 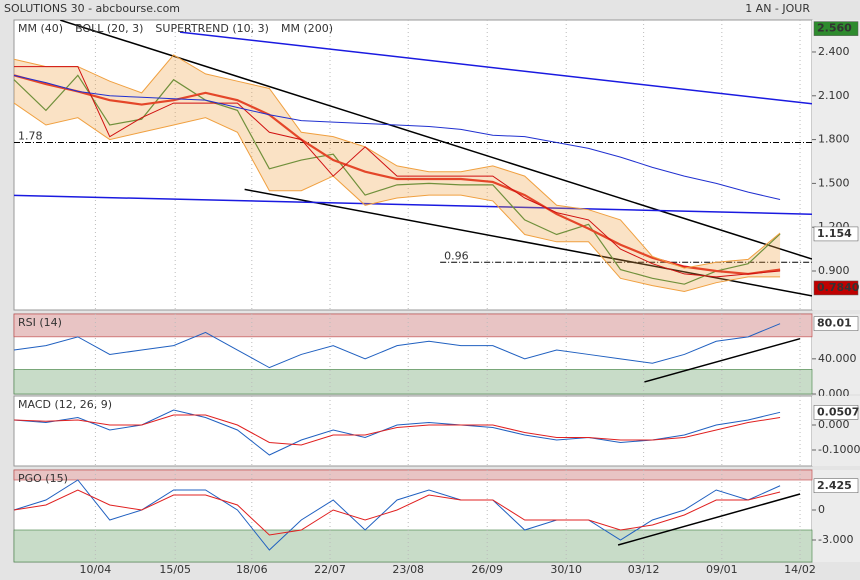 What do you see at coordinates (175, 569) in the screenshot?
I see `x-tick-label: 15/05` at bounding box center [175, 569].